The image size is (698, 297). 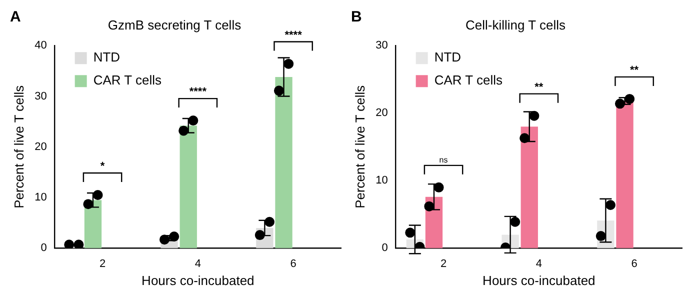 I want to click on text: B, so click(x=356, y=17).